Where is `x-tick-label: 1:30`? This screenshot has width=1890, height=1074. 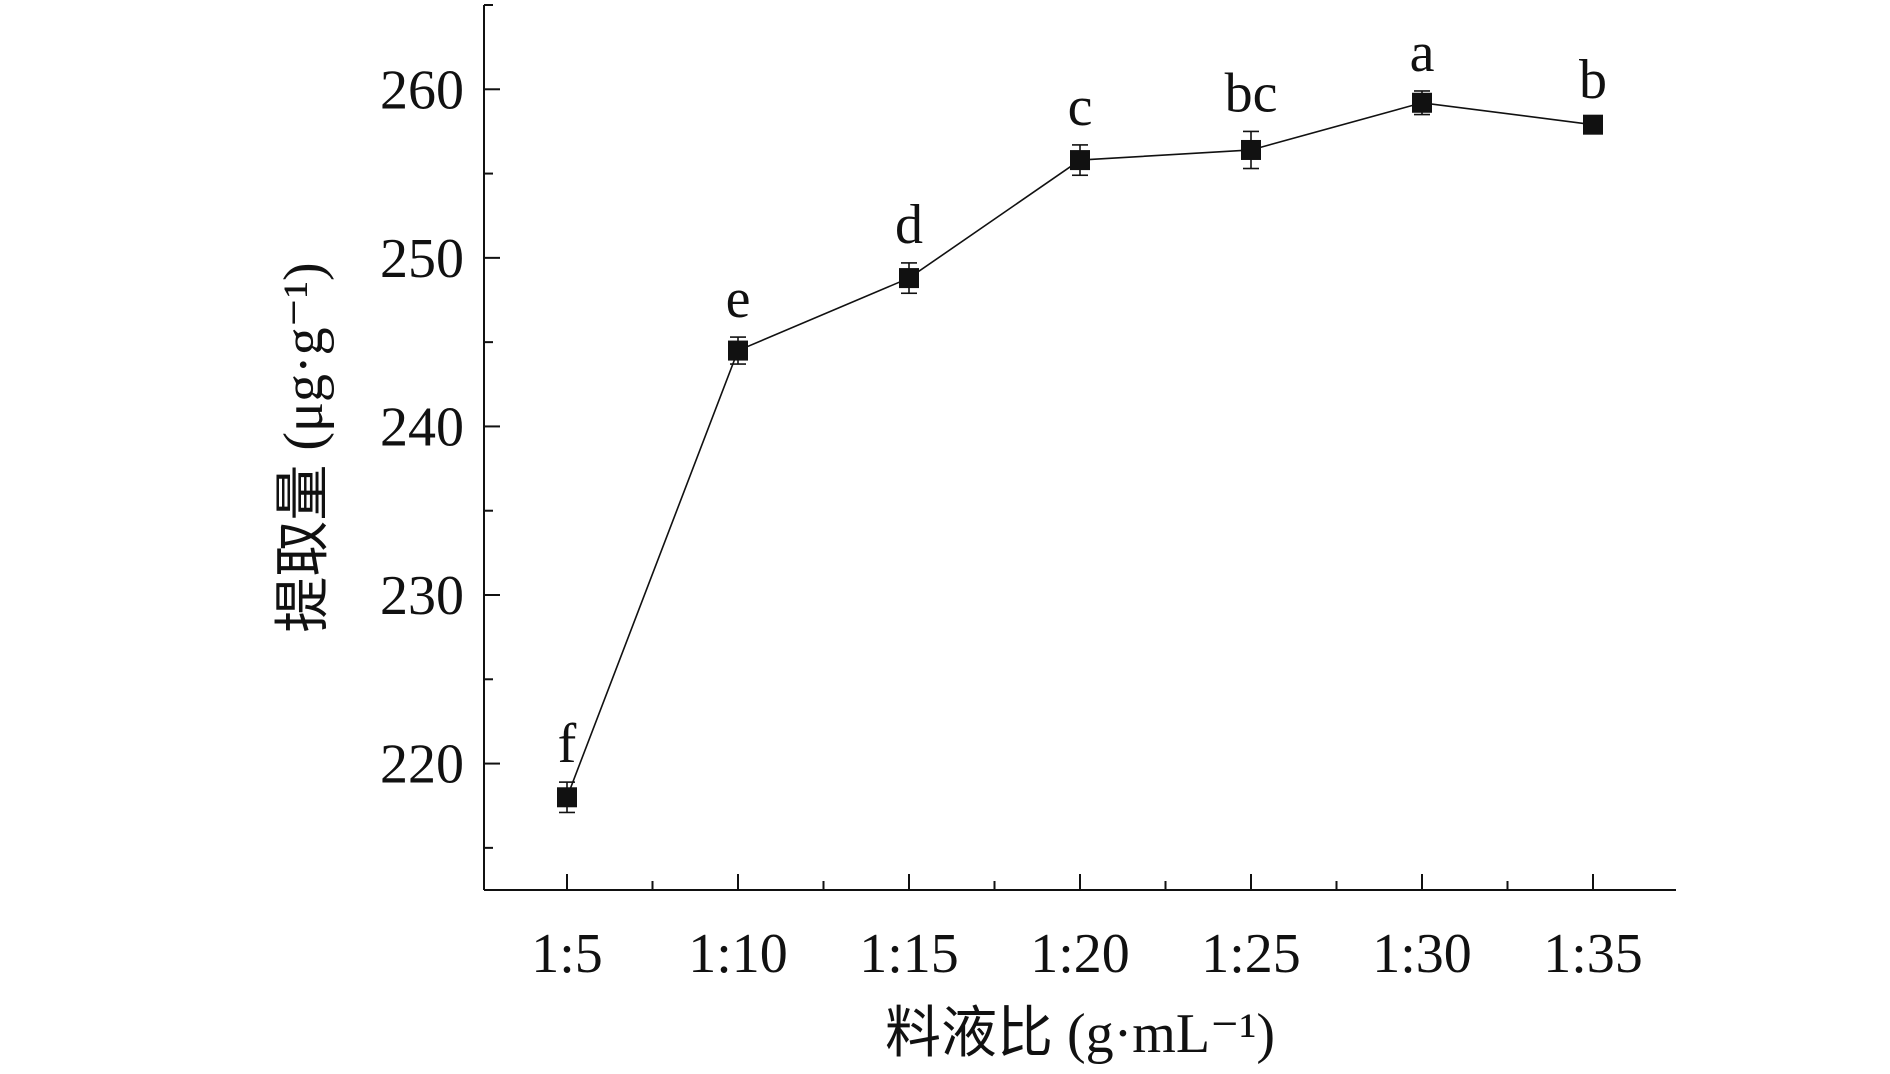
x-tick-label: 1:30 is located at coordinates (1422, 954).